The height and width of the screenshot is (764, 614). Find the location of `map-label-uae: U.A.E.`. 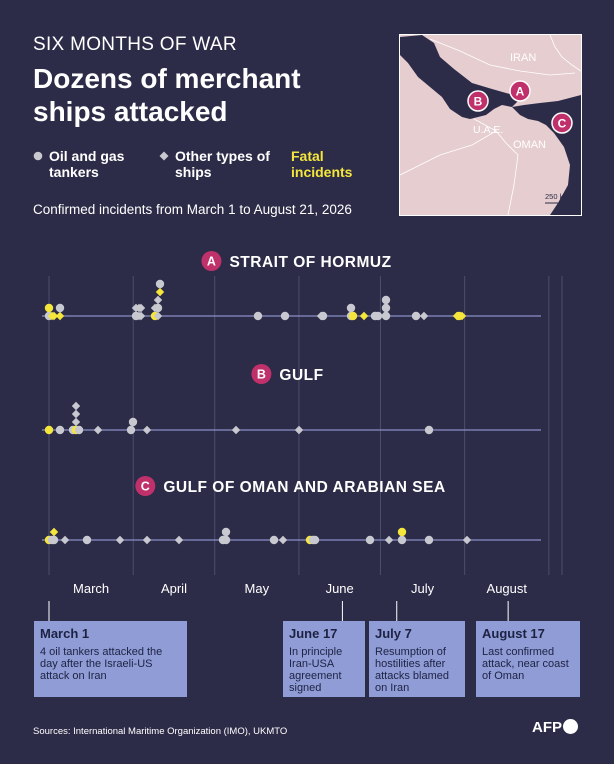

map-label-uae: U.A.E. is located at coordinates (488, 130).